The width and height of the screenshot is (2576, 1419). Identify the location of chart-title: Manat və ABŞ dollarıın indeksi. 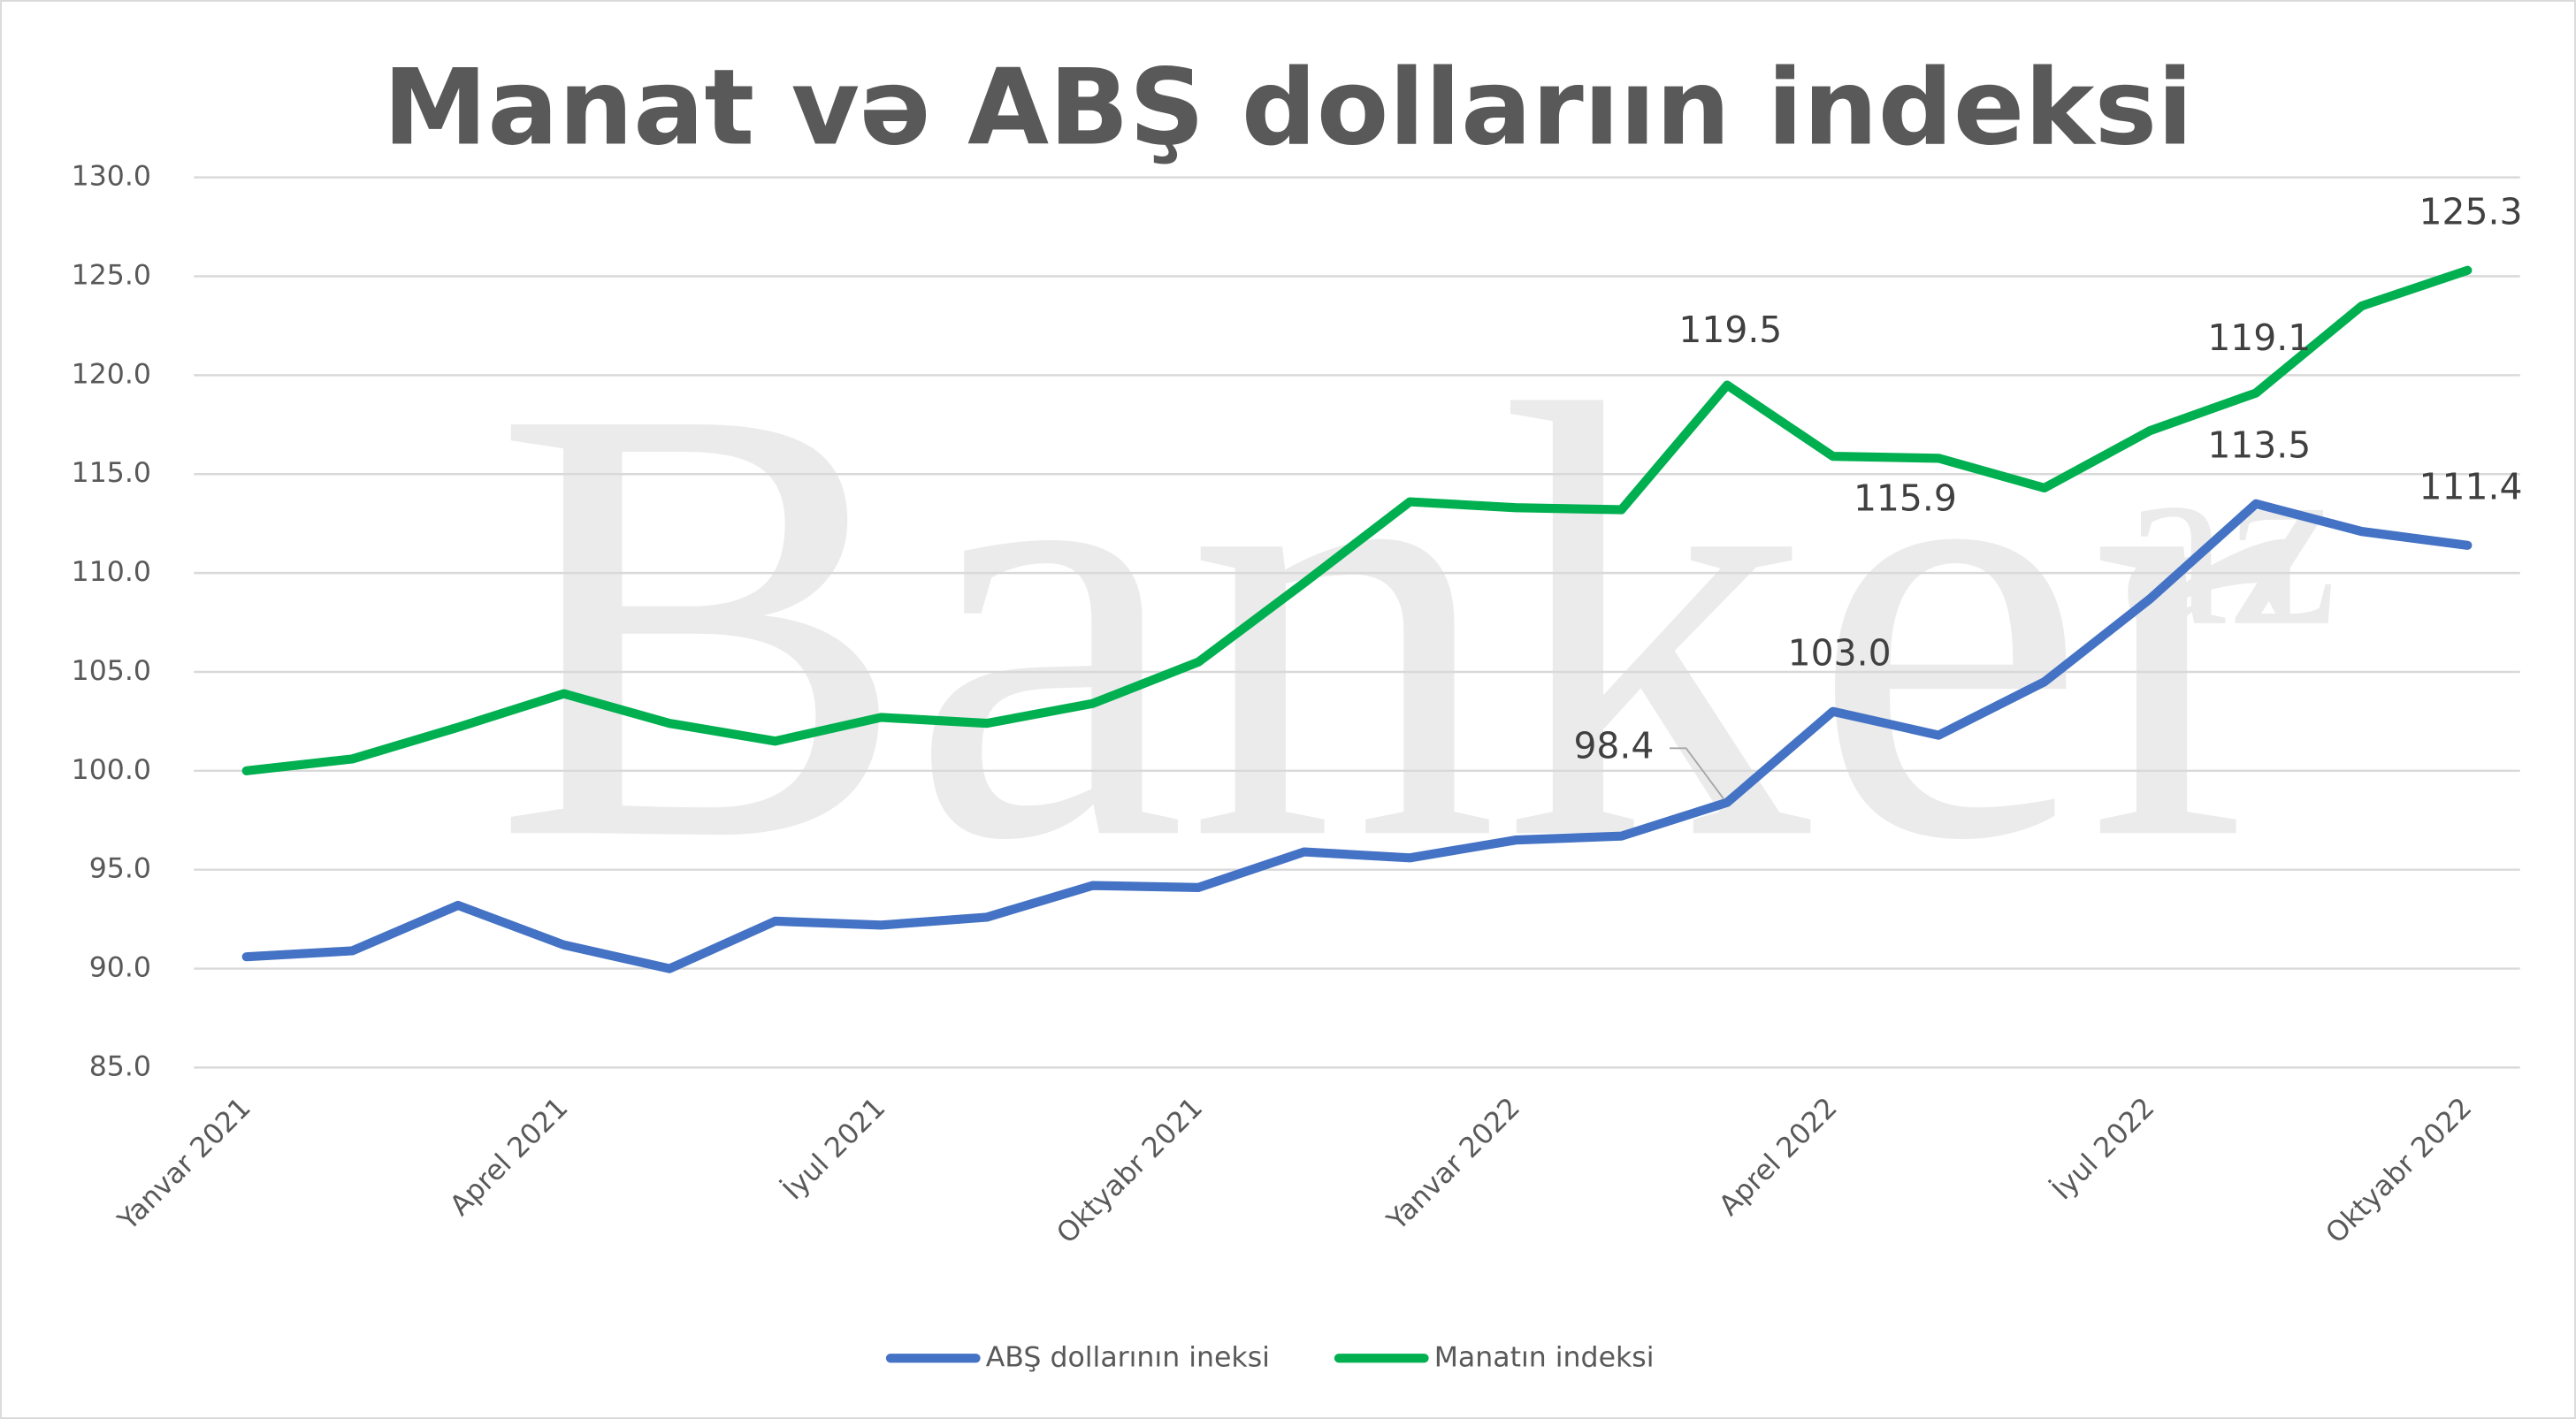
(1288, 109).